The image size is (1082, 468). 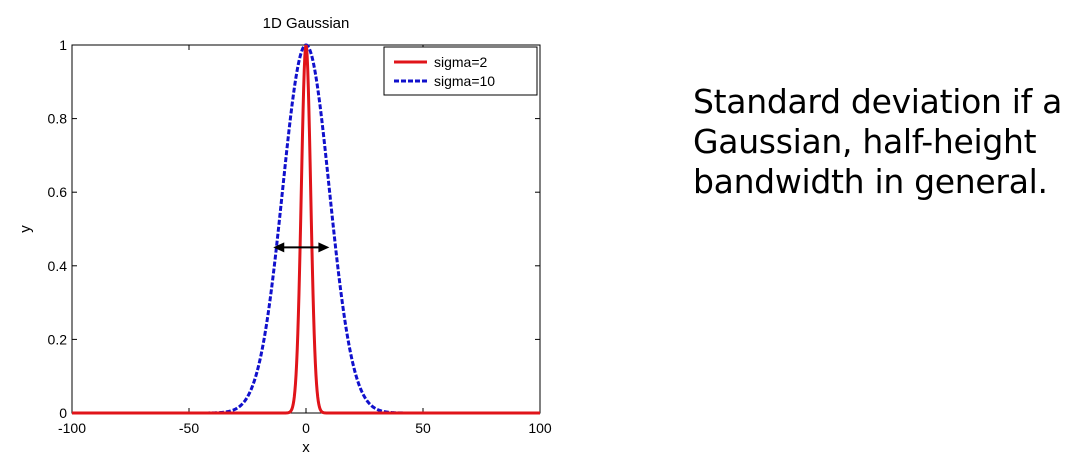 What do you see at coordinates (540, 428) in the screenshot?
I see `x-tick-label: 100` at bounding box center [540, 428].